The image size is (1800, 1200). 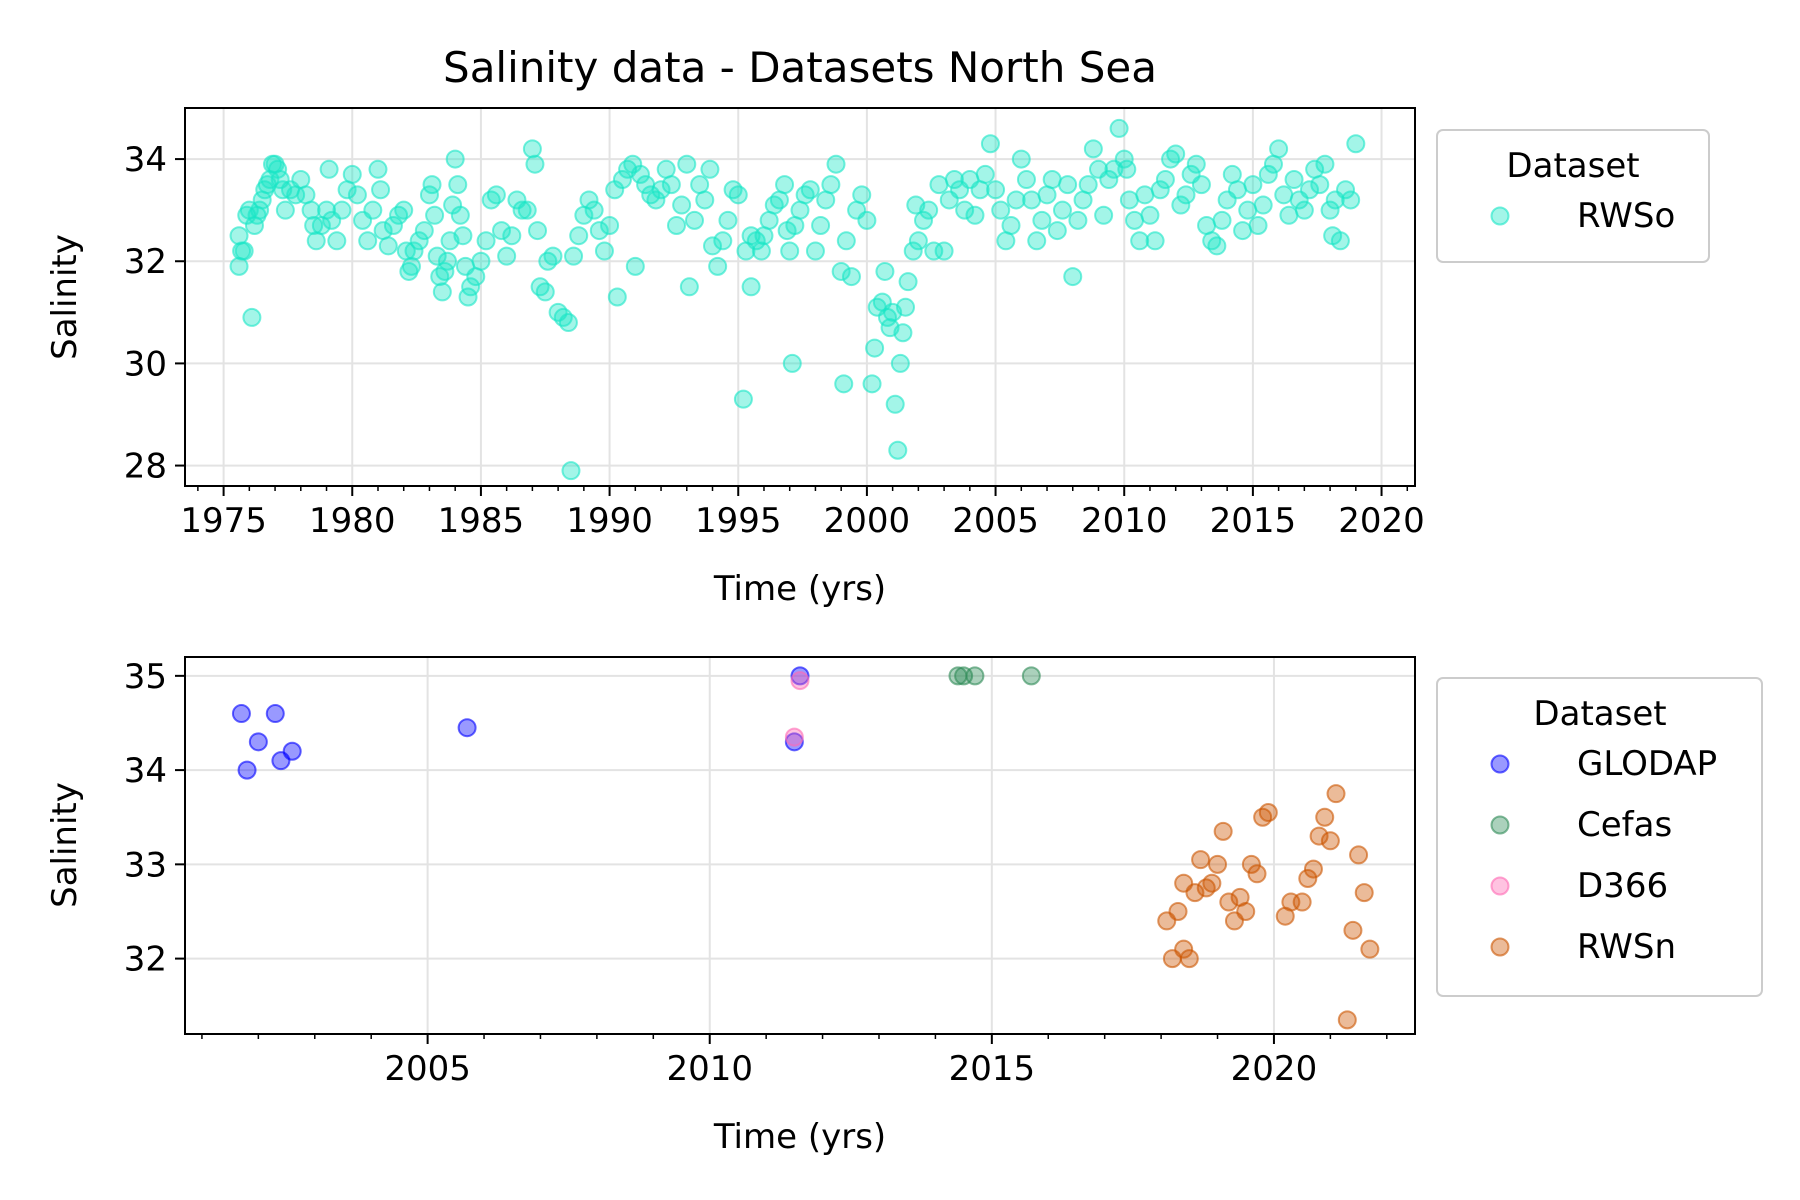 I want to click on series-d366, so click(x=797, y=709).